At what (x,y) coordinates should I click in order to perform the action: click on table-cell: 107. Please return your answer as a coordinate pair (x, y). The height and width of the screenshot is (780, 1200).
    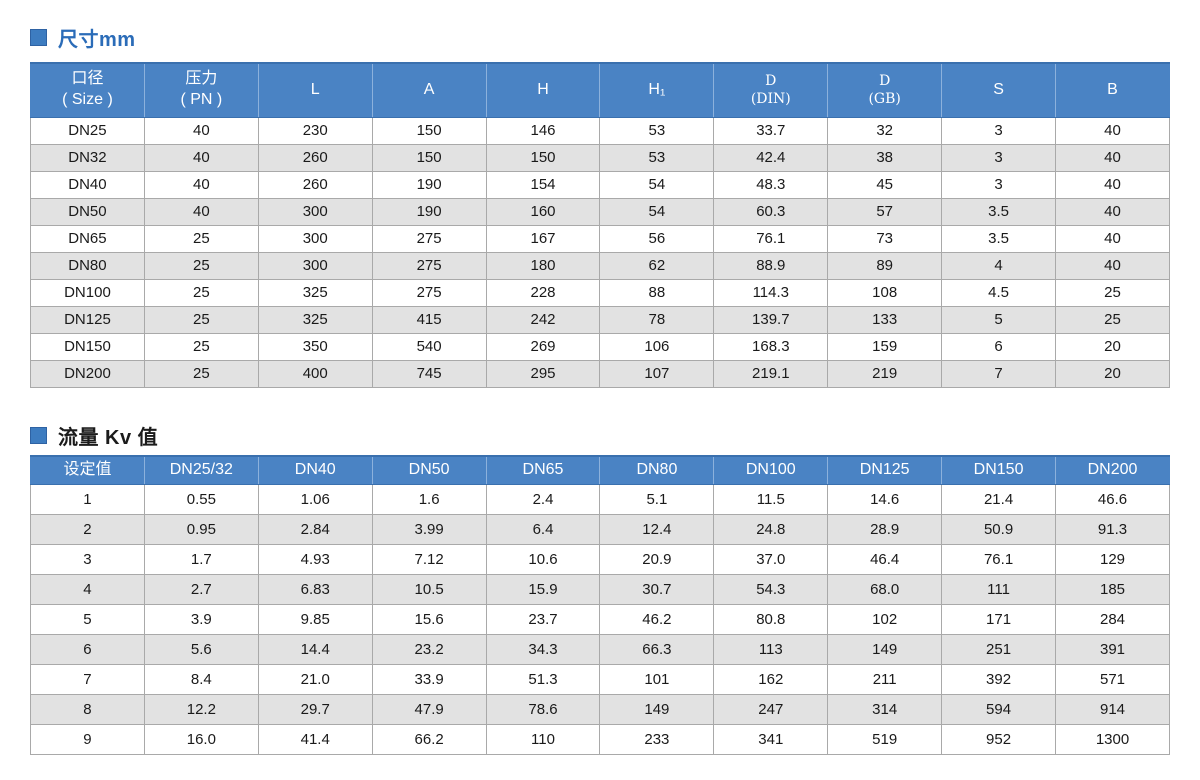
    Looking at the image, I should click on (657, 373).